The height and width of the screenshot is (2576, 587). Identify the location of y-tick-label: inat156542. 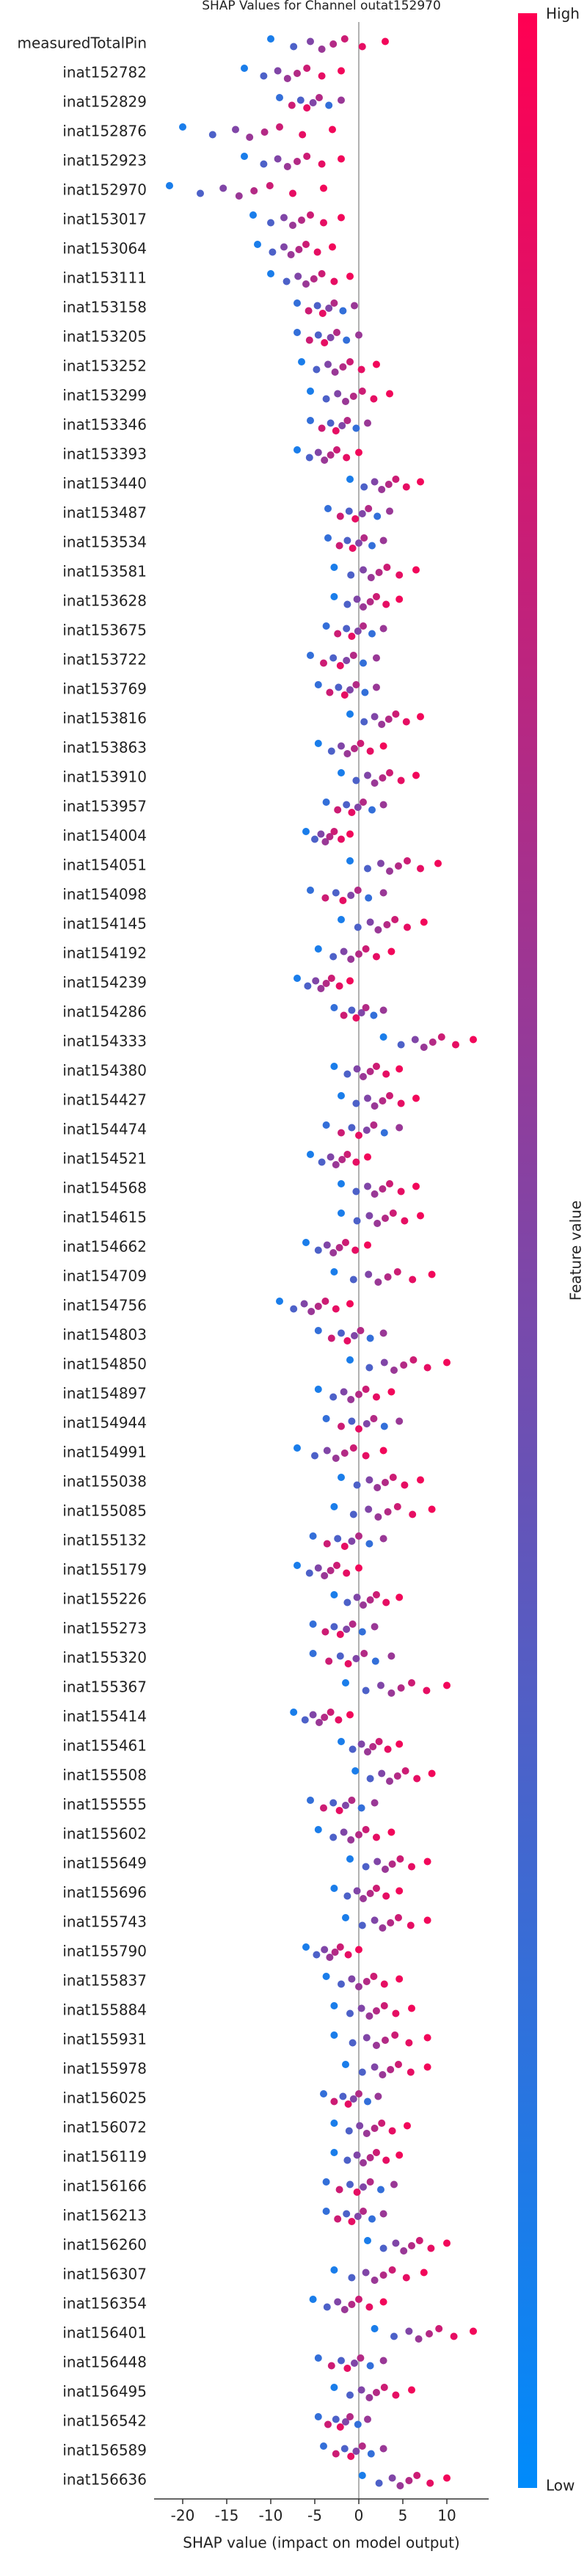
(104, 2421).